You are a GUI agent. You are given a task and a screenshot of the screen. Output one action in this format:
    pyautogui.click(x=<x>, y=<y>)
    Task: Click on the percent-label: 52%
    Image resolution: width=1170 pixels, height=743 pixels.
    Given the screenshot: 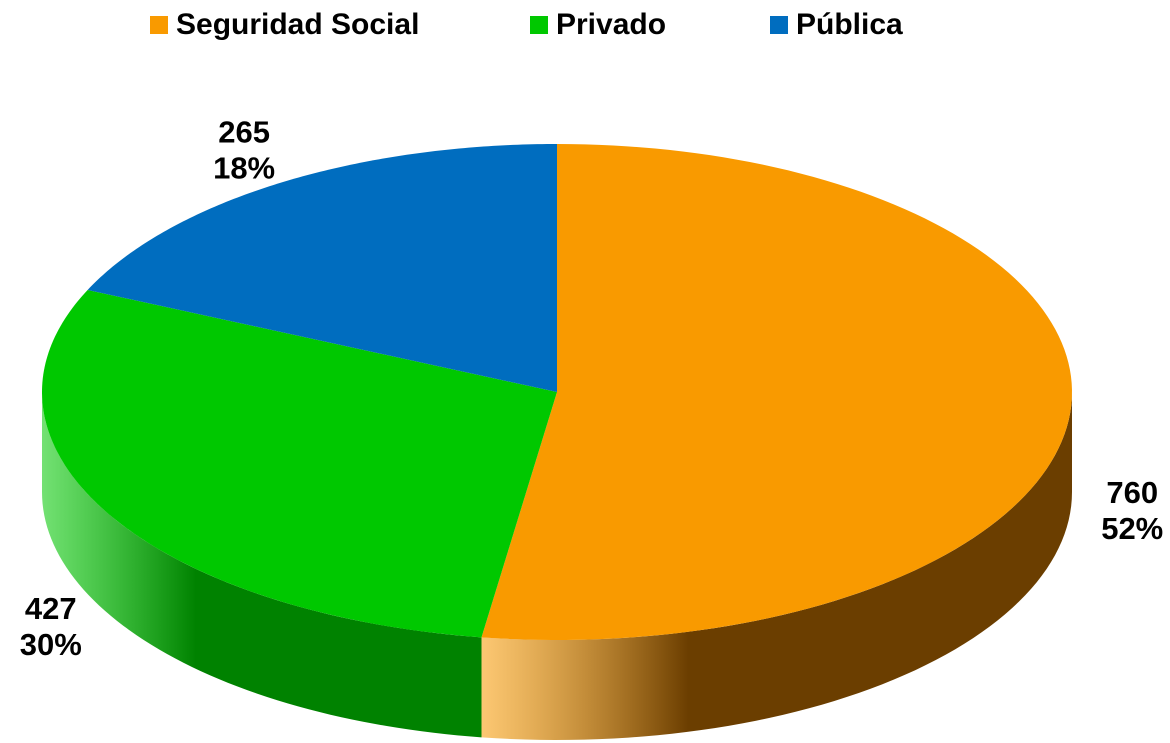 What is the action you would take?
    pyautogui.click(x=1132, y=528)
    